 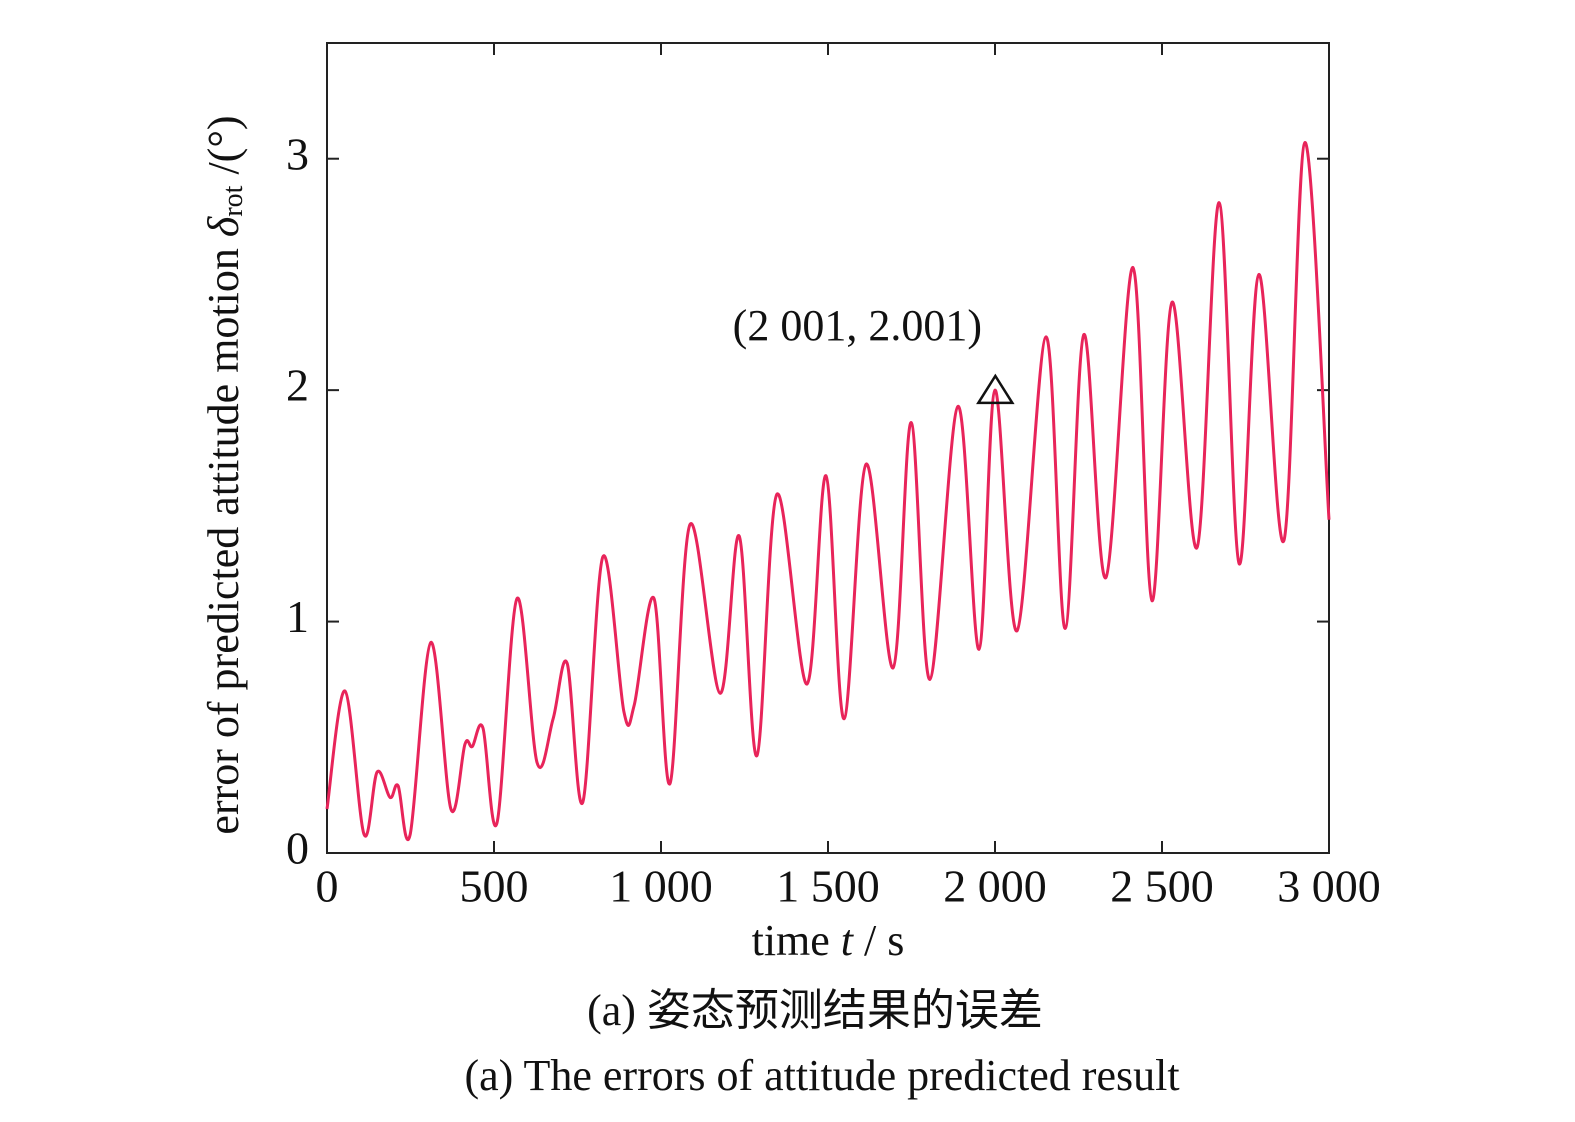 I want to click on x-label-var: t, so click(x=848, y=940).